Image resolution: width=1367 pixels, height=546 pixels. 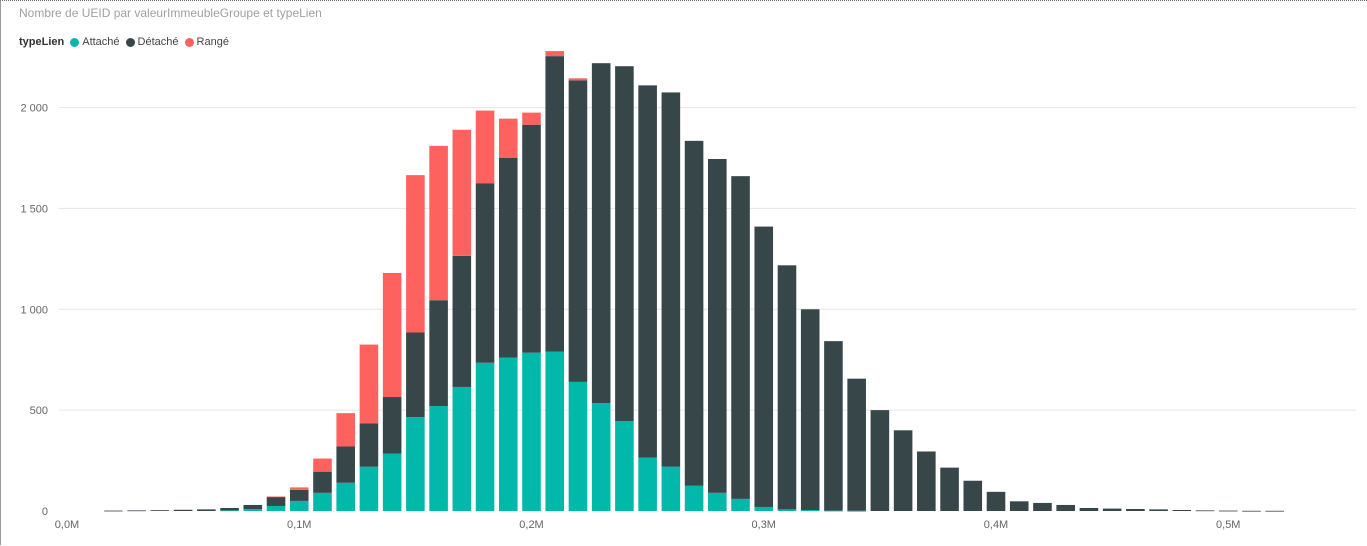 What do you see at coordinates (152, 42) in the screenshot?
I see `legend-item-detache: Détaché` at bounding box center [152, 42].